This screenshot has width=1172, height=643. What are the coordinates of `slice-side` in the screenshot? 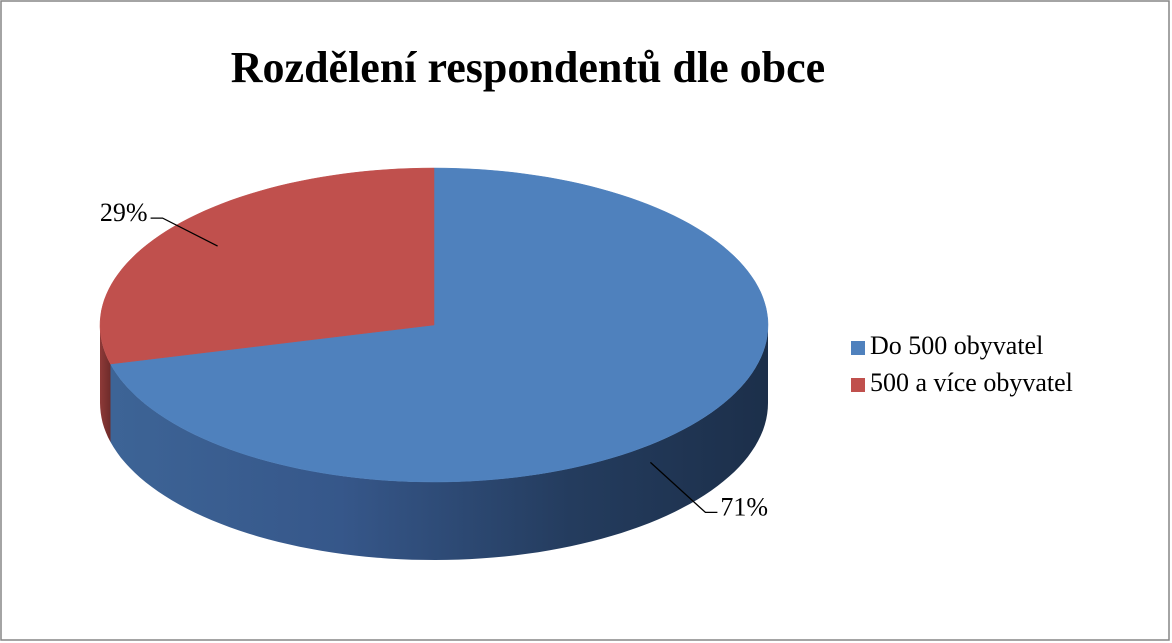 It's located at (105, 383).